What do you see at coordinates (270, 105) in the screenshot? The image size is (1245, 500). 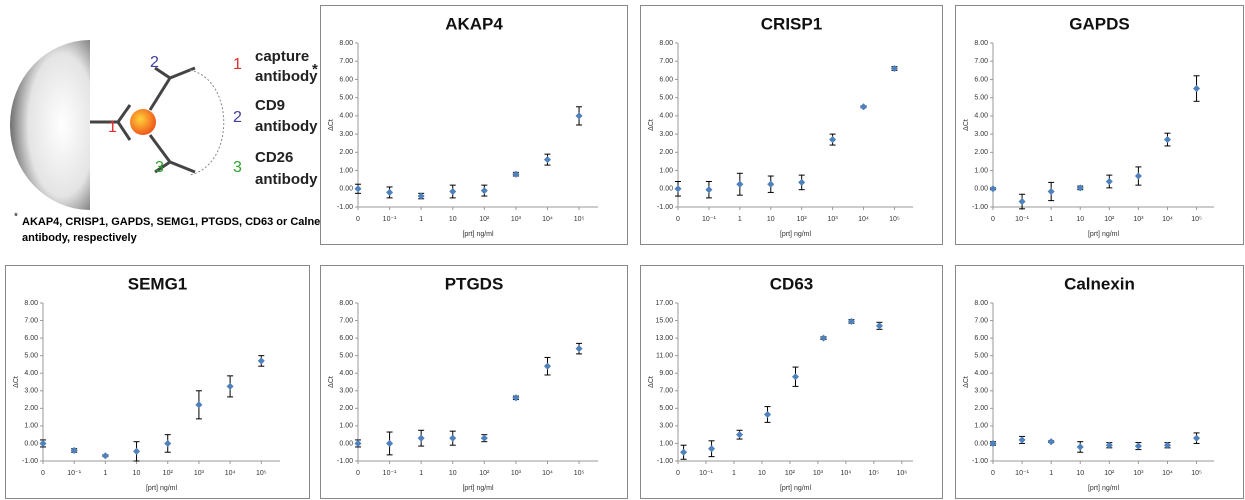 I see `legend-text: CD9` at bounding box center [270, 105].